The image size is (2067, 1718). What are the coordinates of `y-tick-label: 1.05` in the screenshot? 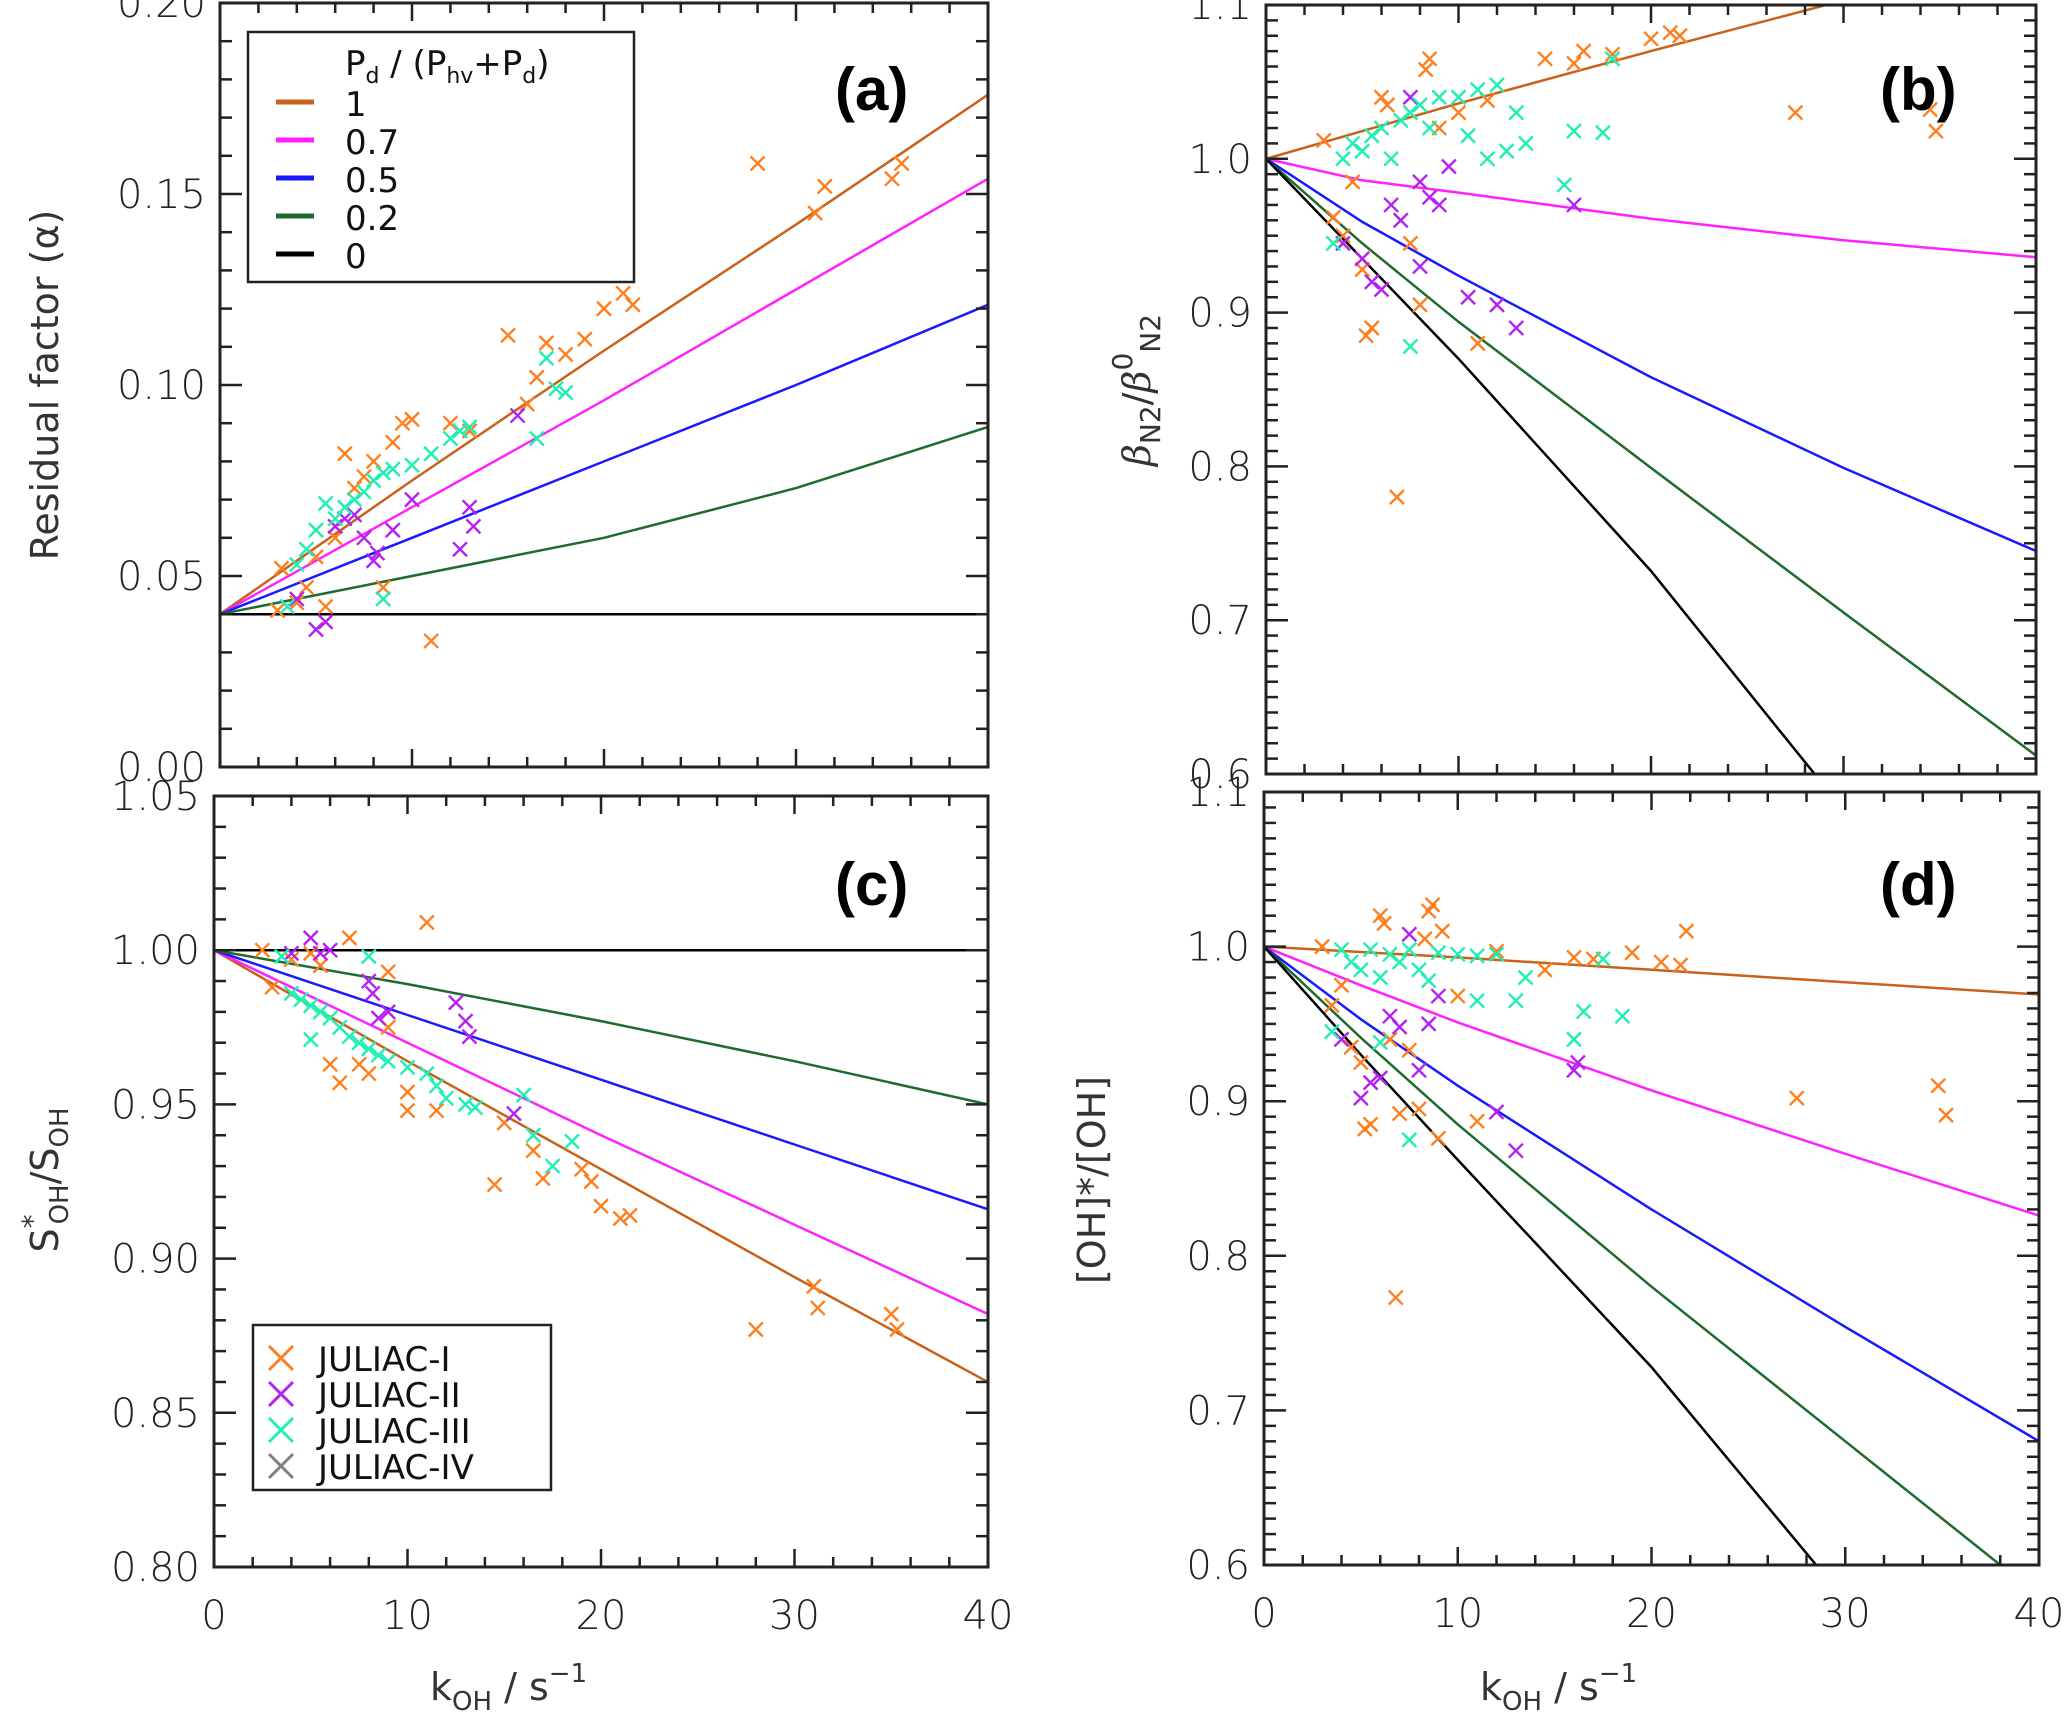 It's located at (155, 797).